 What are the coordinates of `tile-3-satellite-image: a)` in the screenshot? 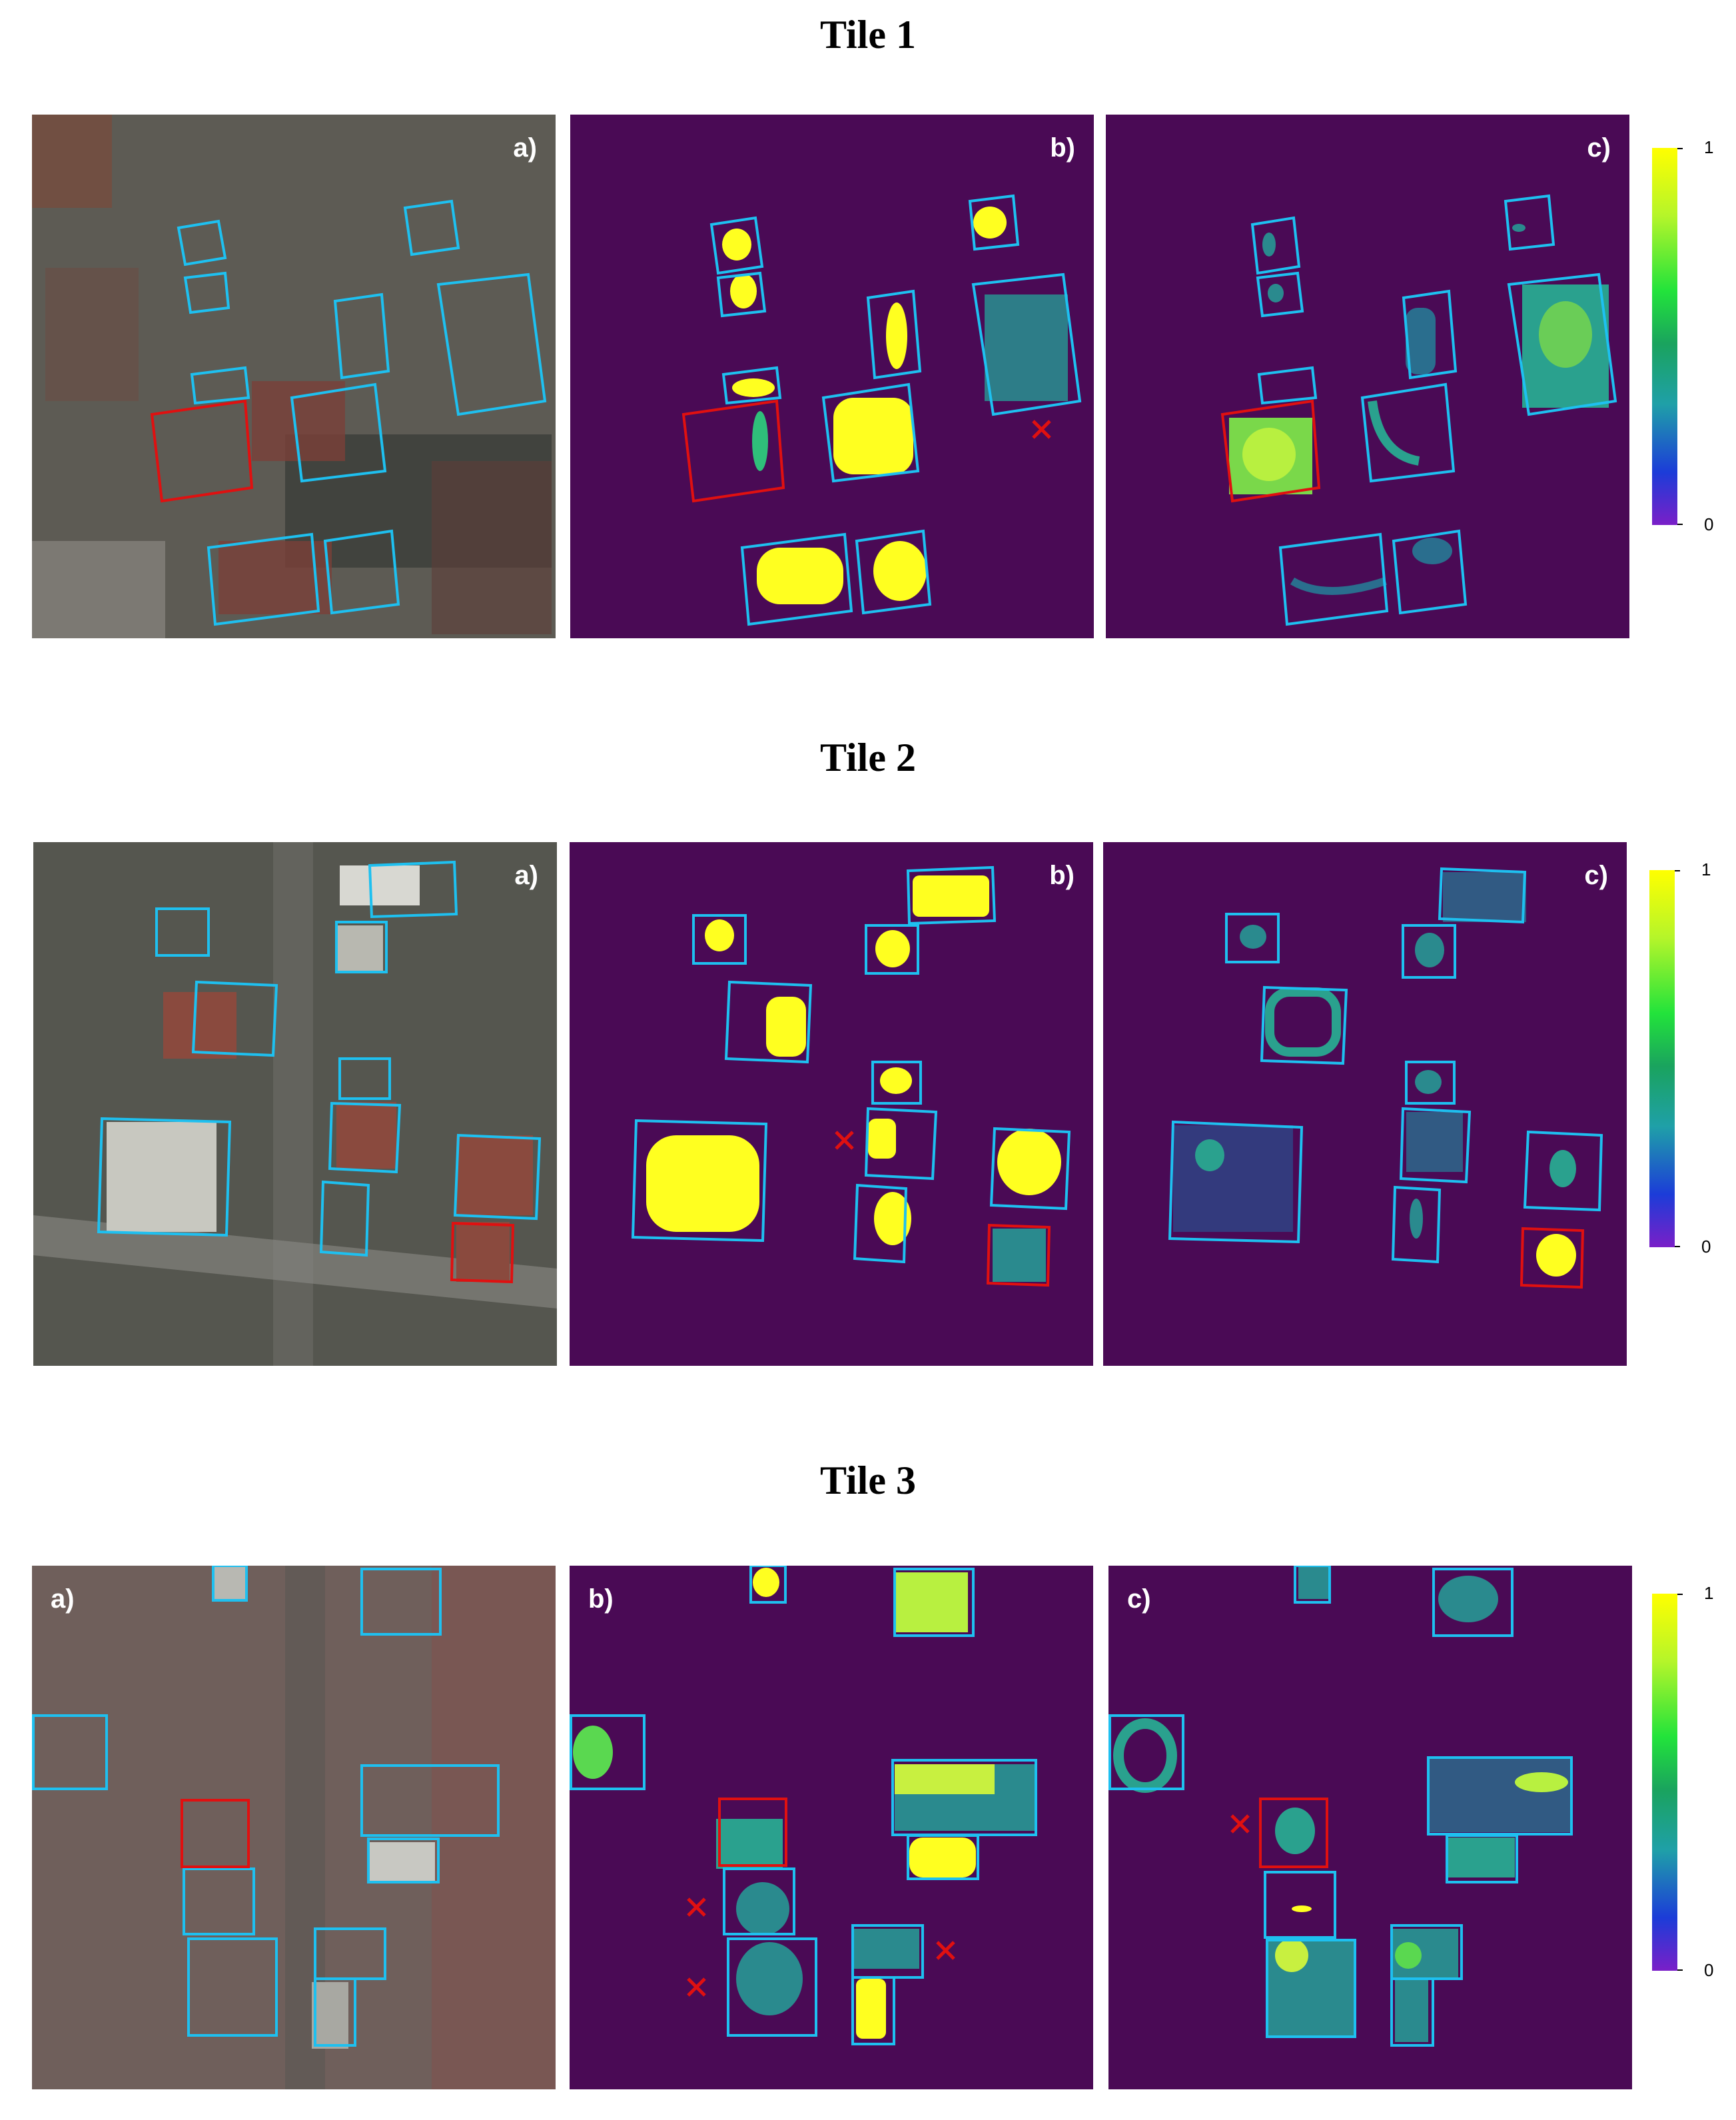 It's located at (294, 1827).